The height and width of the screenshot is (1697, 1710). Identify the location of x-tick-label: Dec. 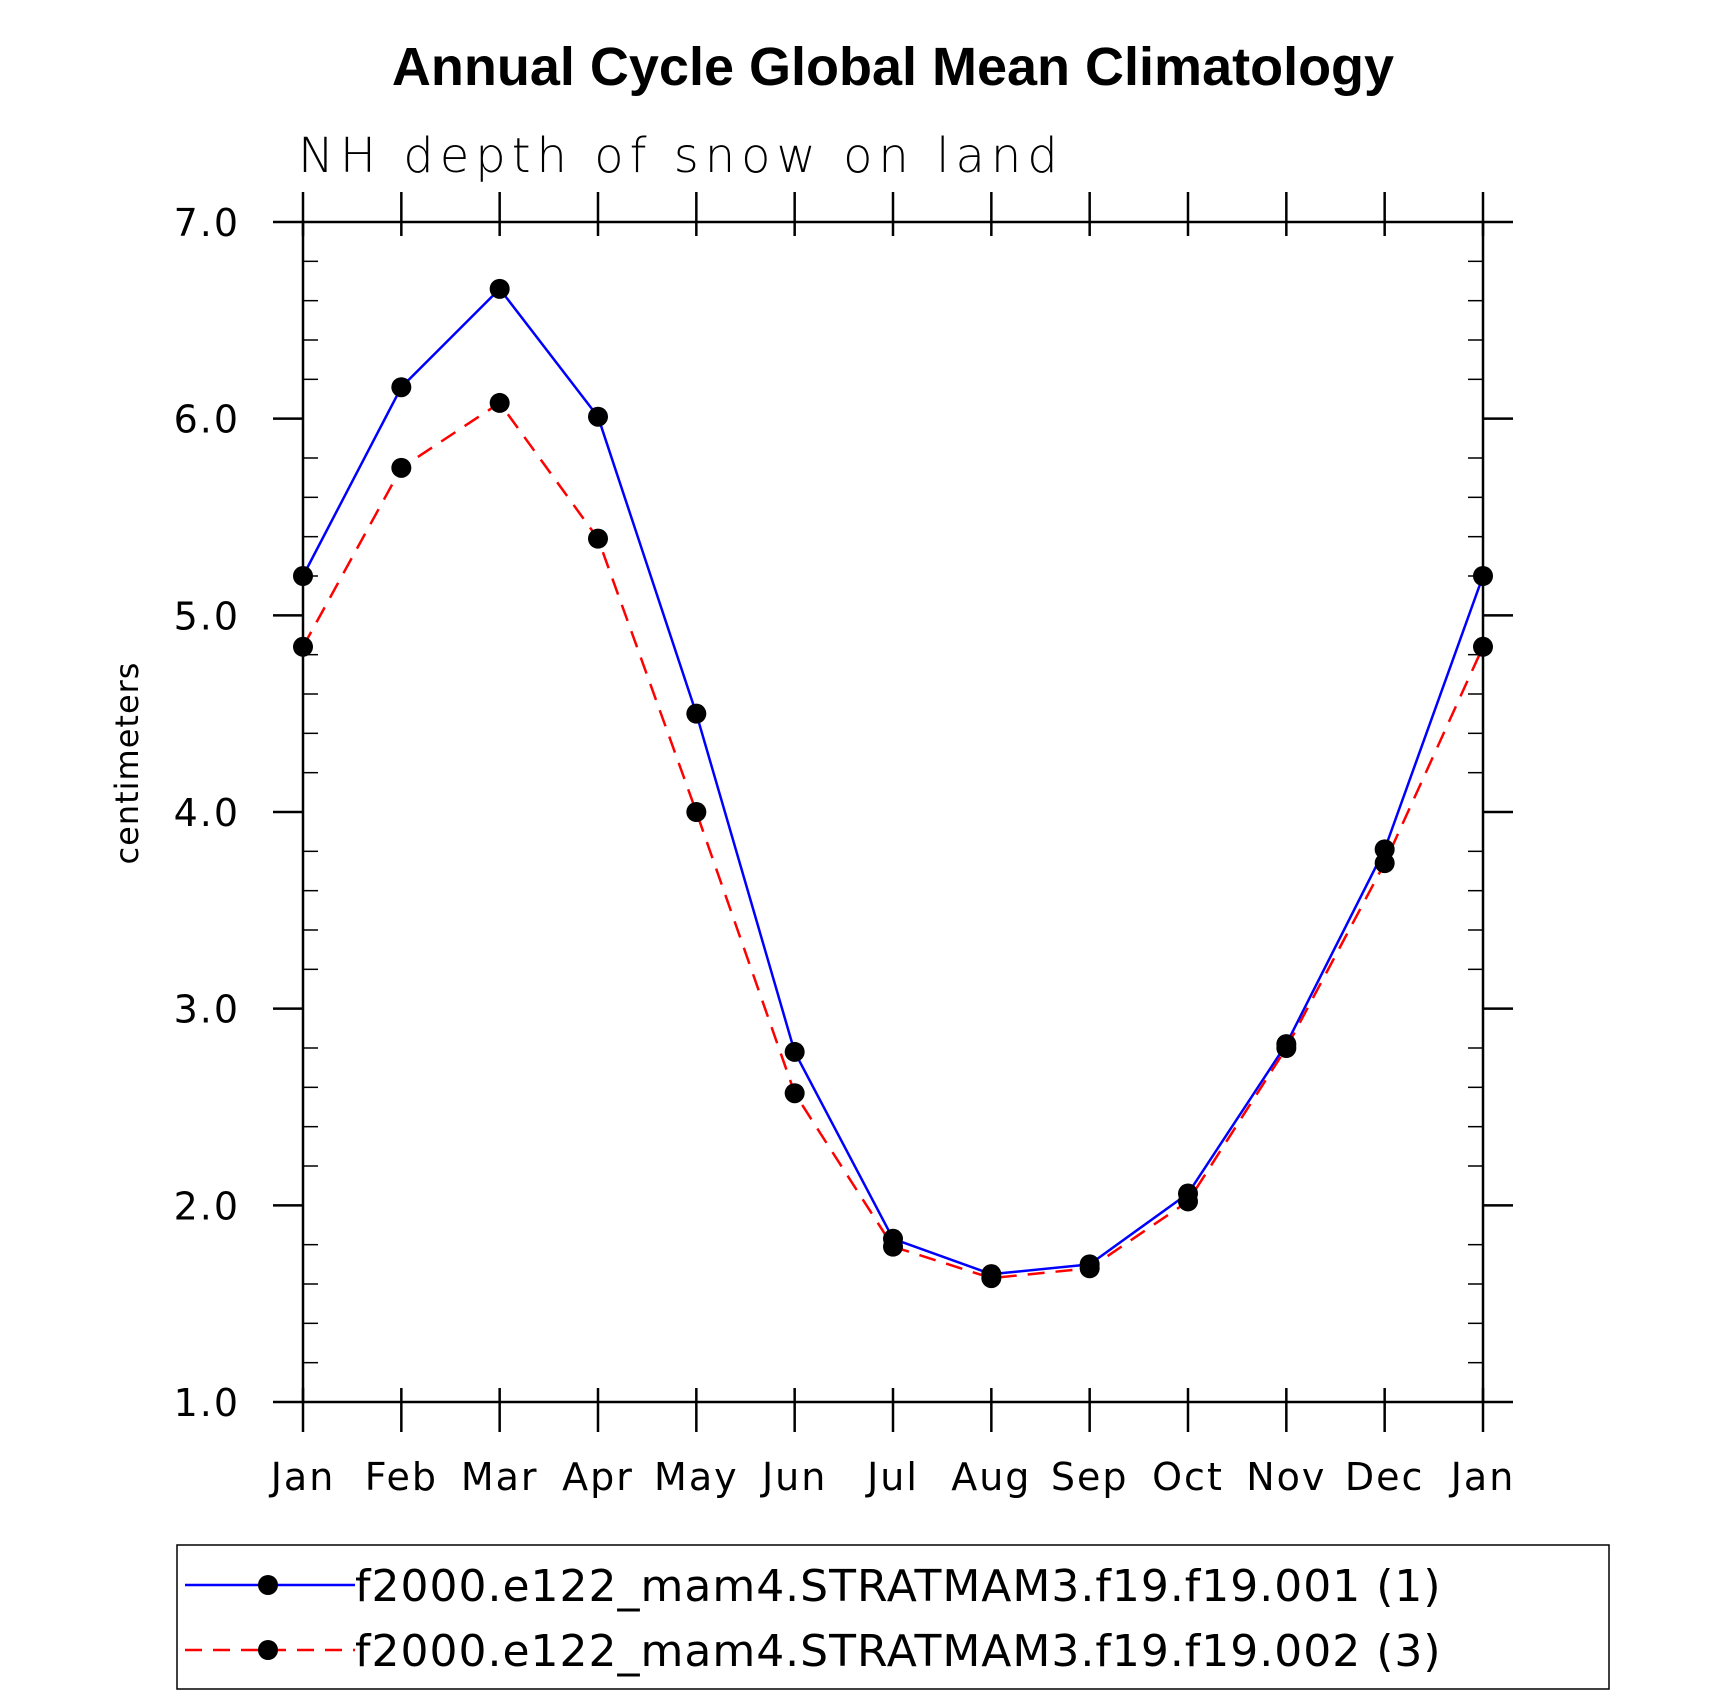
(1385, 1477).